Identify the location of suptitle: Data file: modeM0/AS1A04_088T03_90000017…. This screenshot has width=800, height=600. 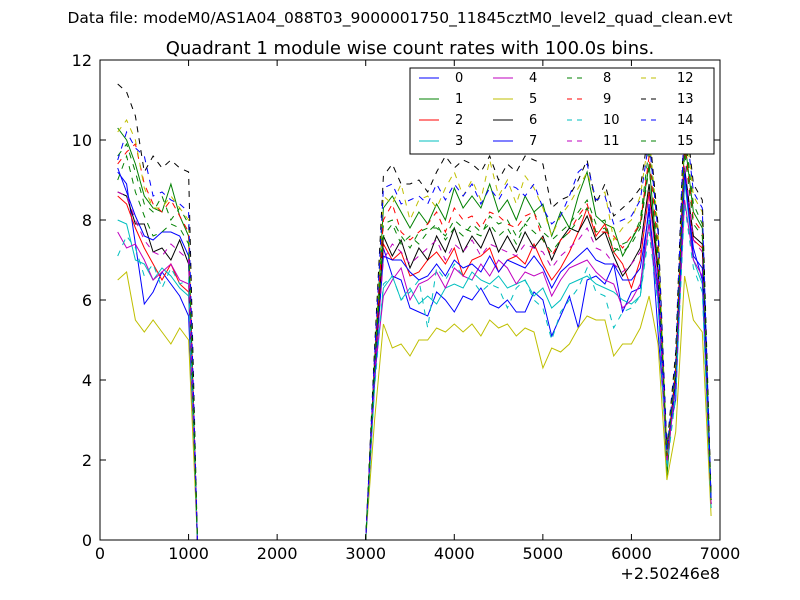
(399, 18).